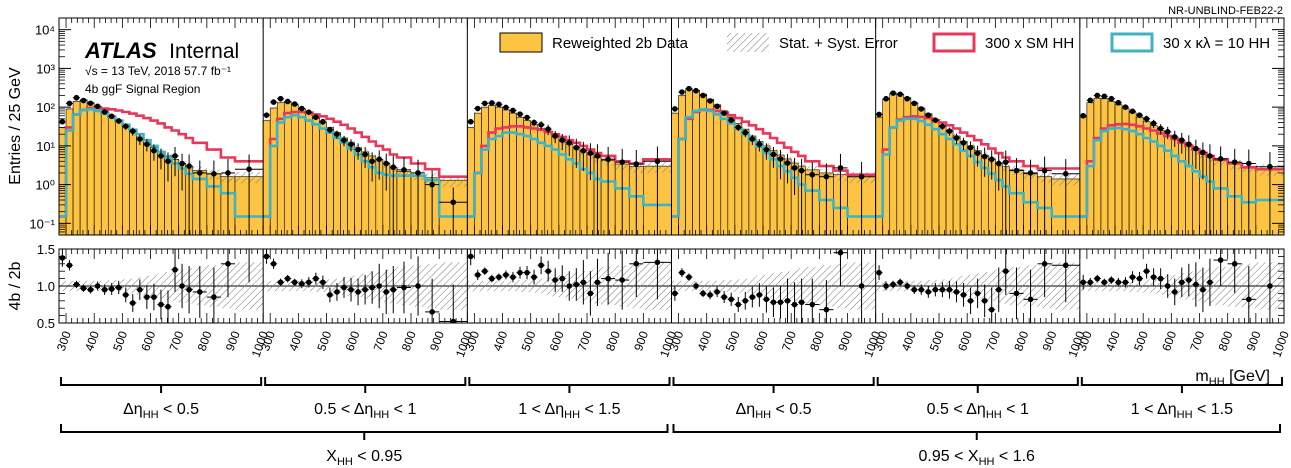 The image size is (1291, 468). What do you see at coordinates (120, 50) in the screenshot?
I see `atlas-experiment: ATLAS` at bounding box center [120, 50].